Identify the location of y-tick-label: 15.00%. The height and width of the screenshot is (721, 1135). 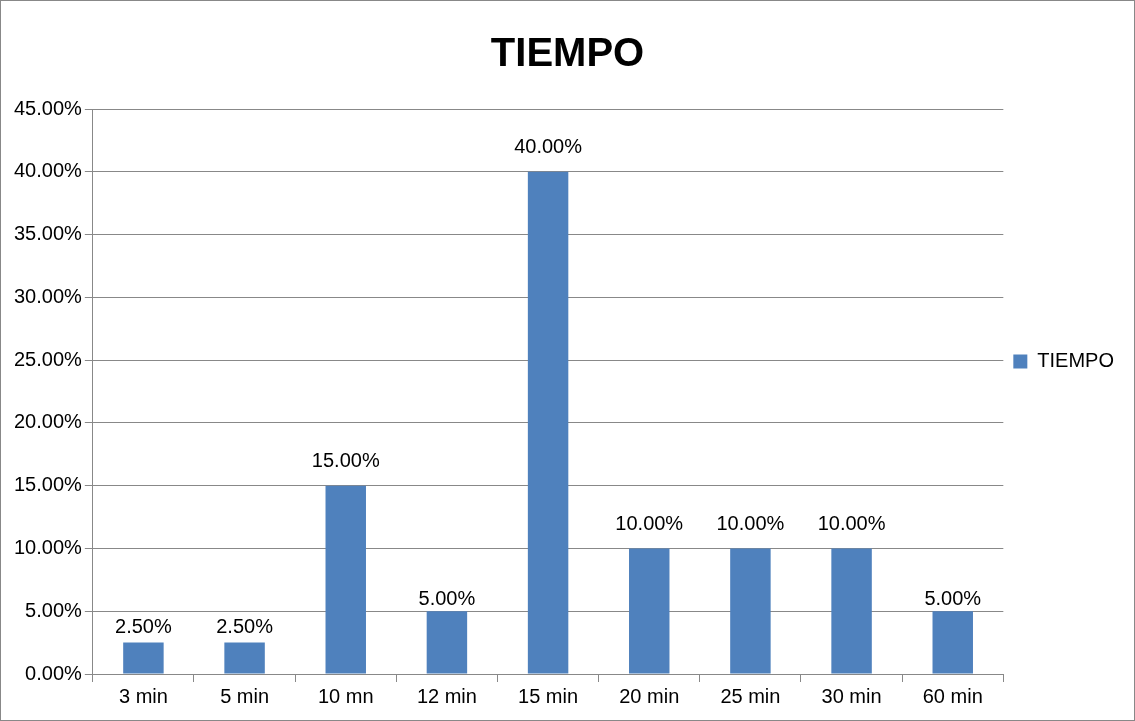
(48, 484).